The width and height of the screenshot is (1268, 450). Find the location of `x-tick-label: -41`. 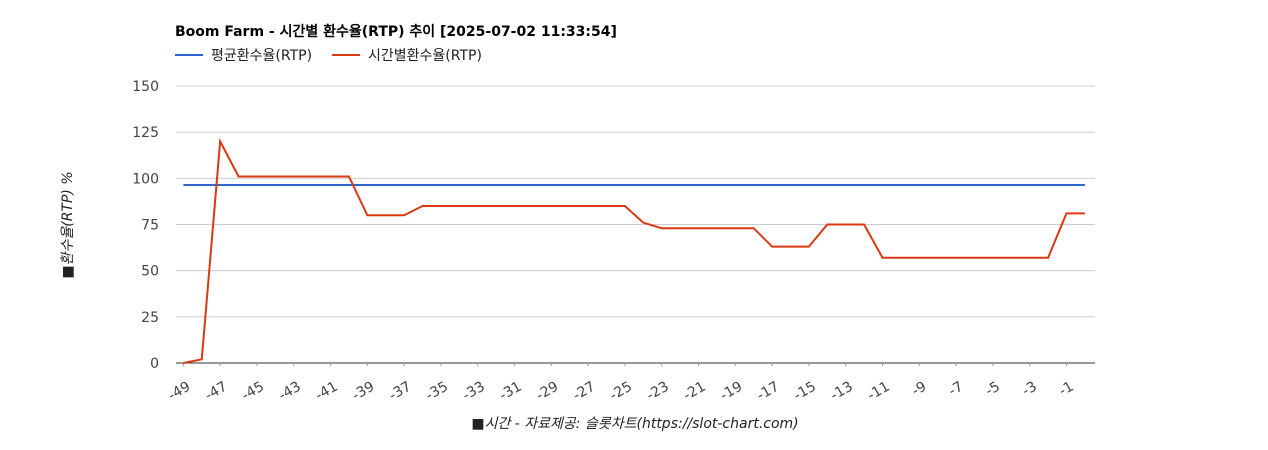

x-tick-label: -41 is located at coordinates (327, 391).